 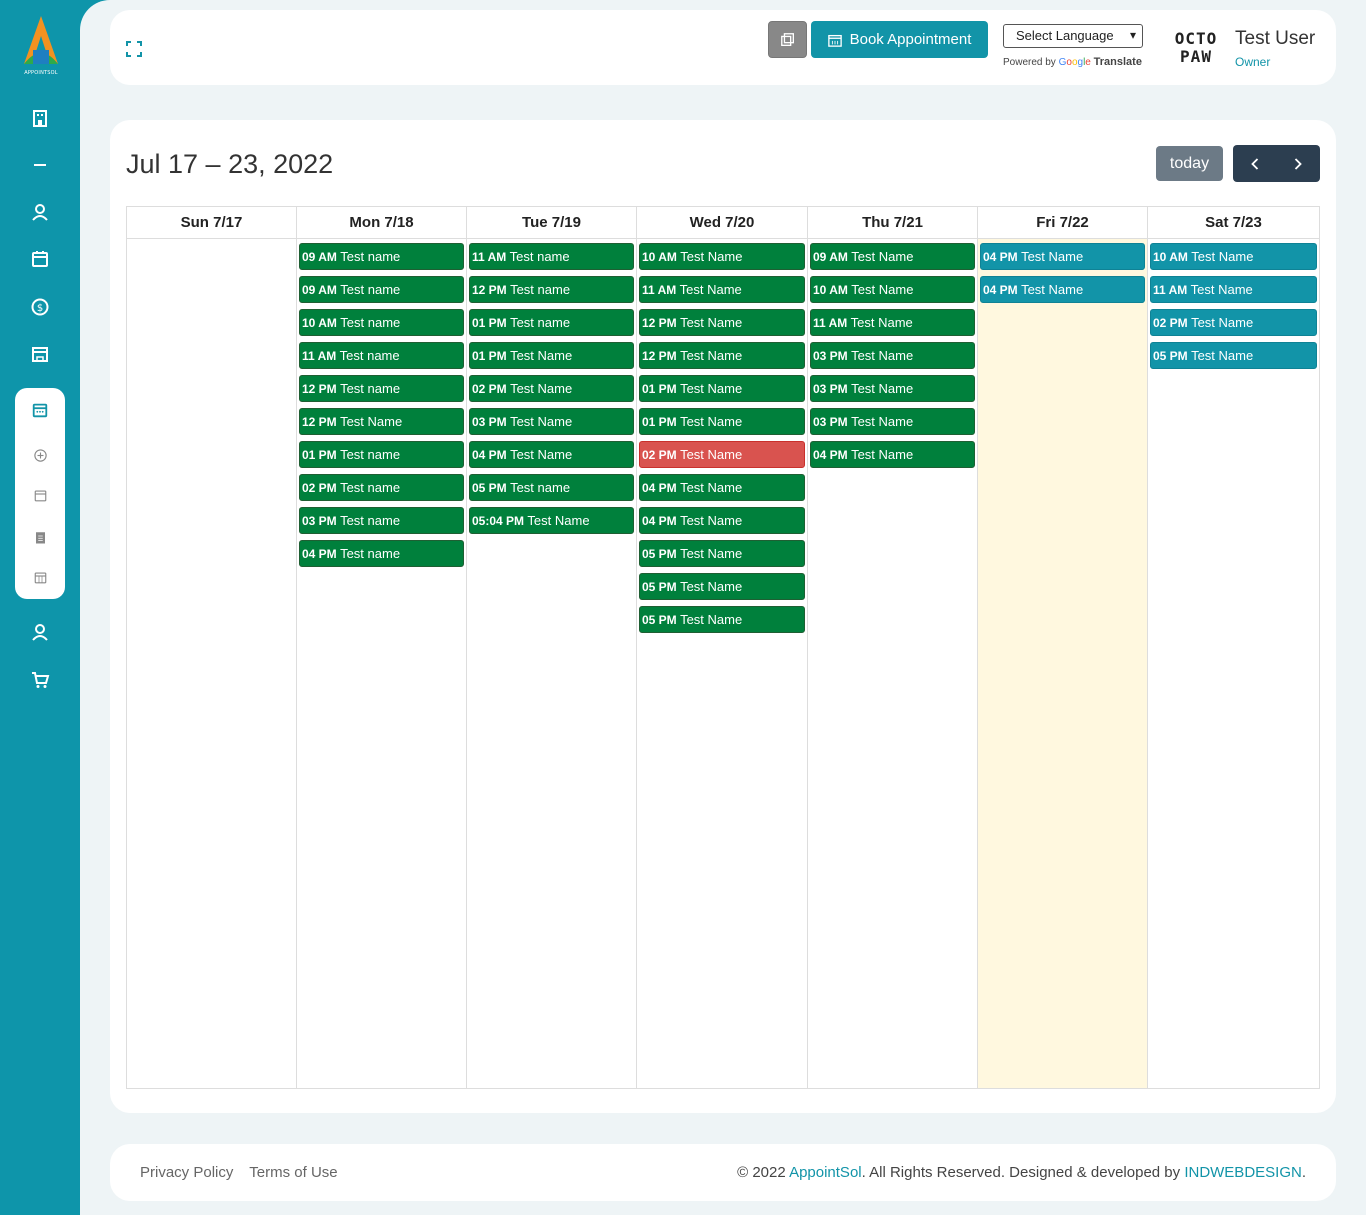 I want to click on app-logo: APPOINTSOL, so click(x=41, y=47).